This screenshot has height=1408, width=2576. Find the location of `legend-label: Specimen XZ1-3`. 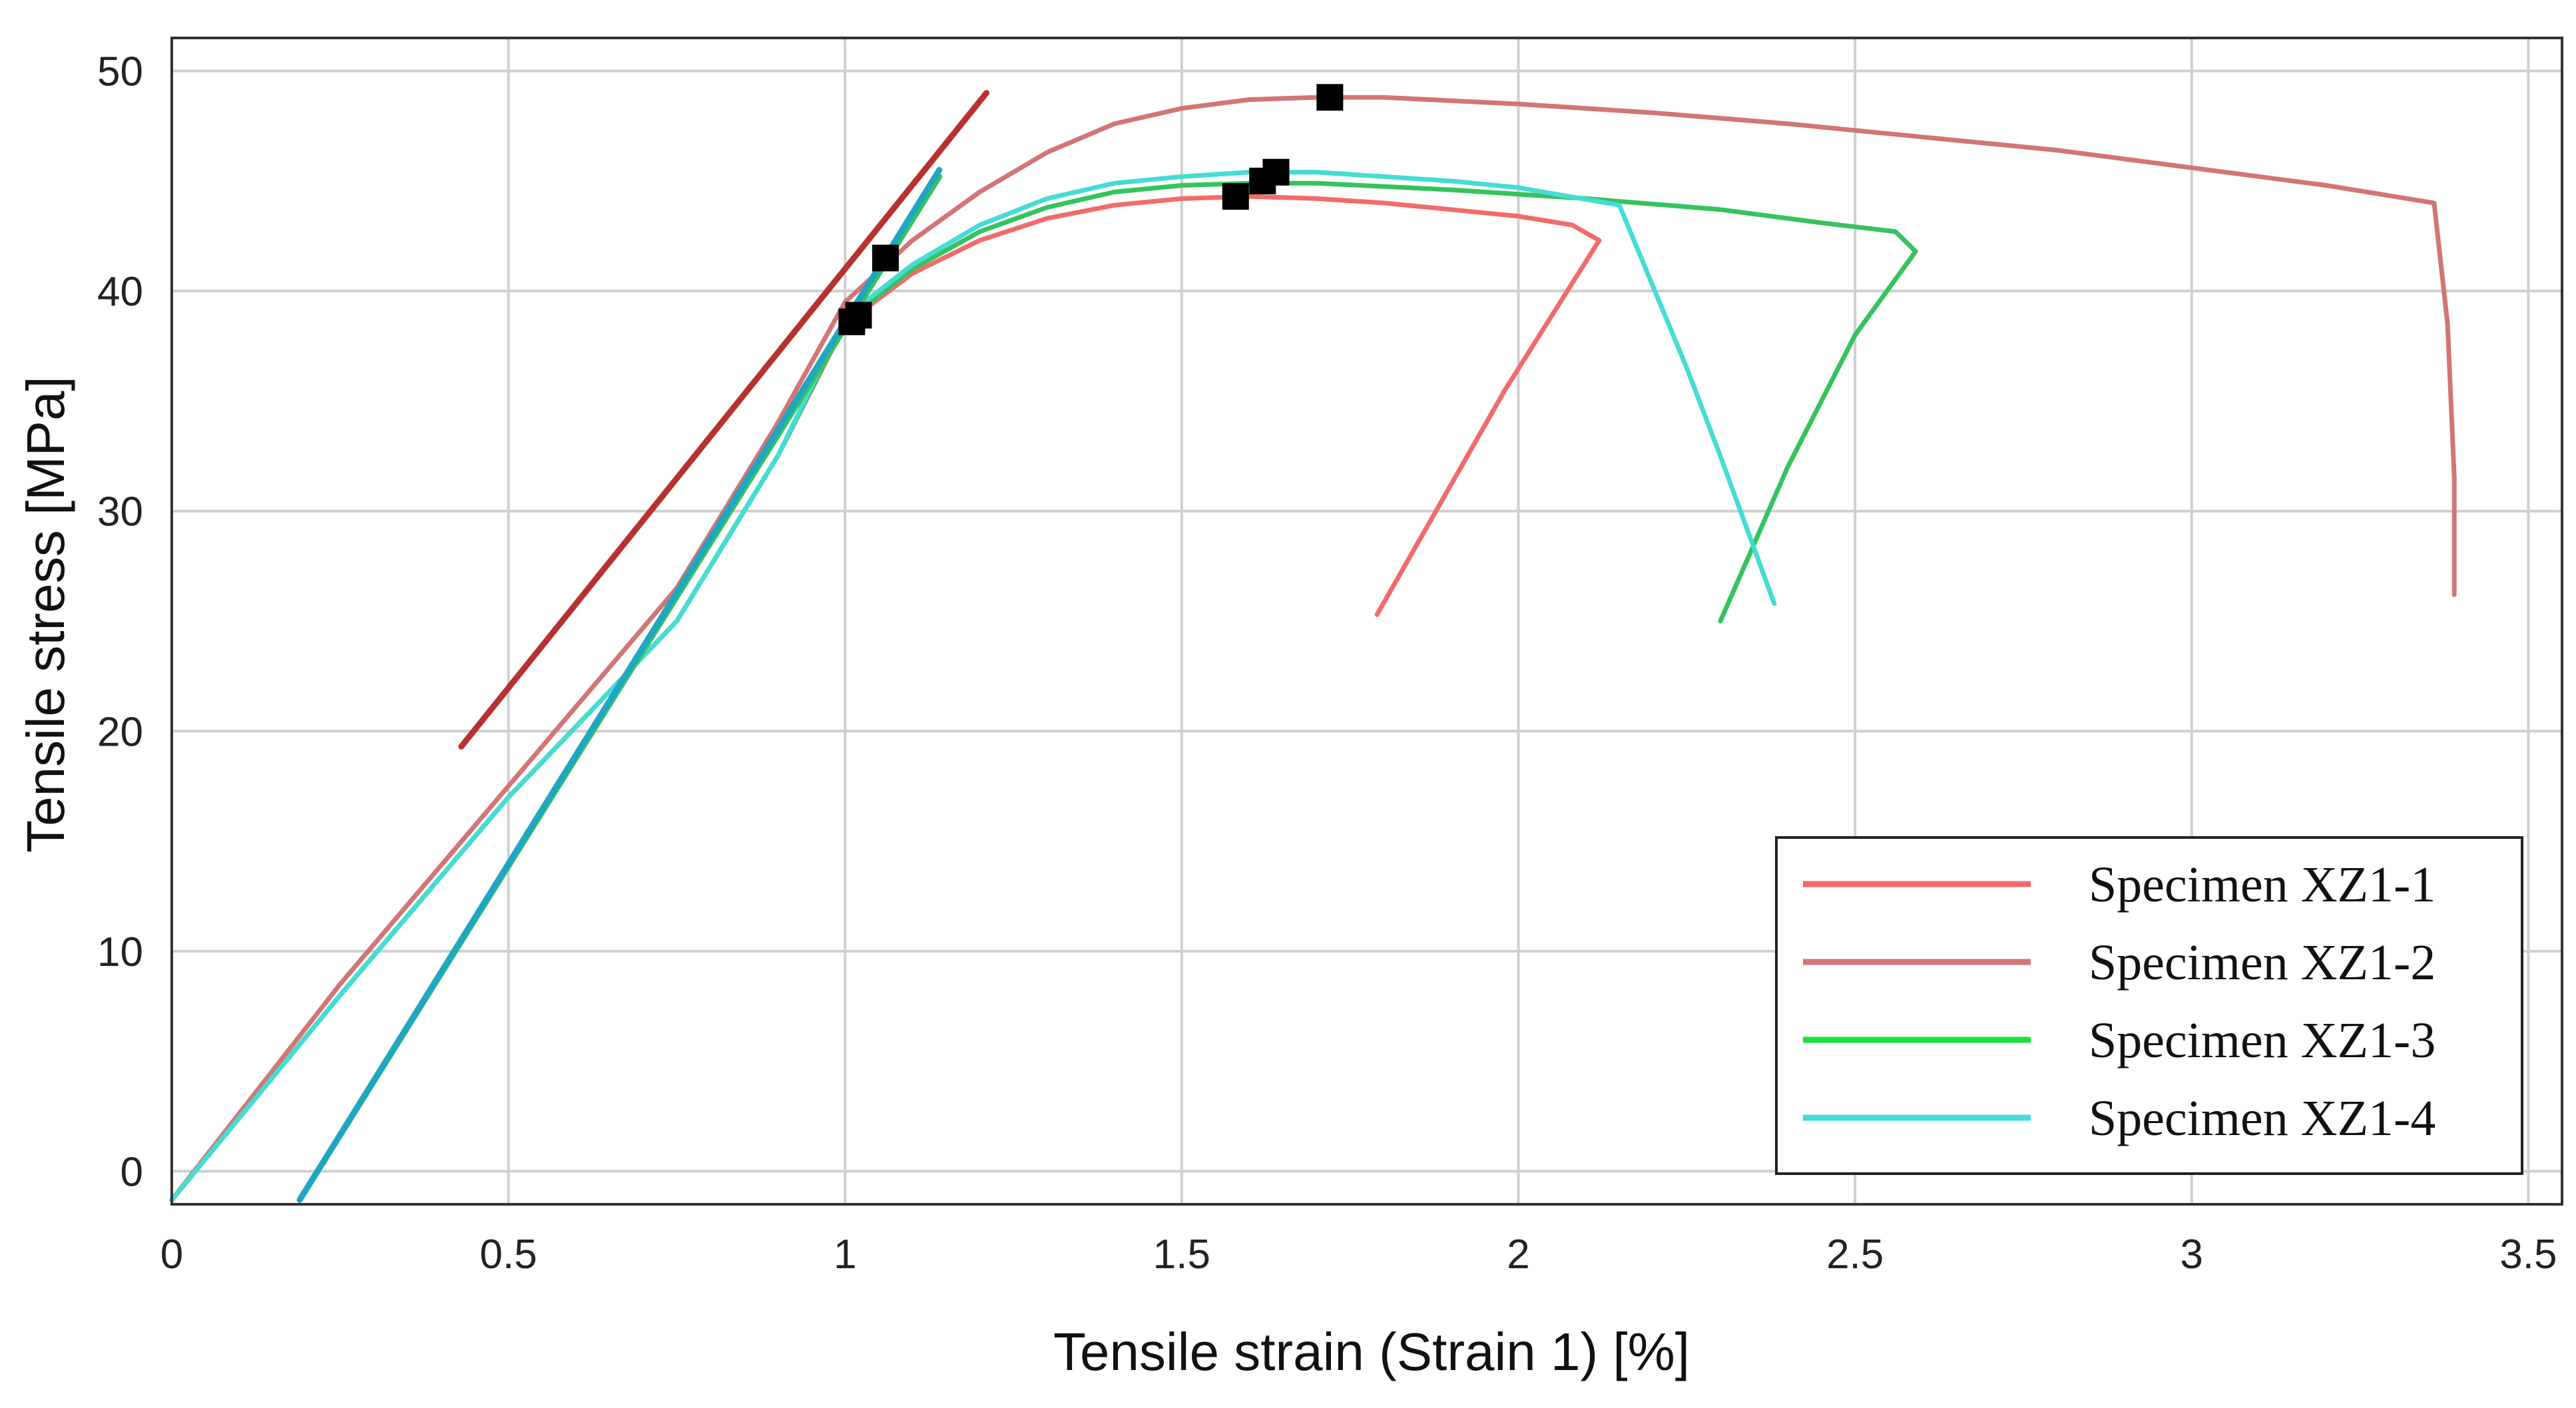

legend-label: Specimen XZ1-3 is located at coordinates (2263, 1040).